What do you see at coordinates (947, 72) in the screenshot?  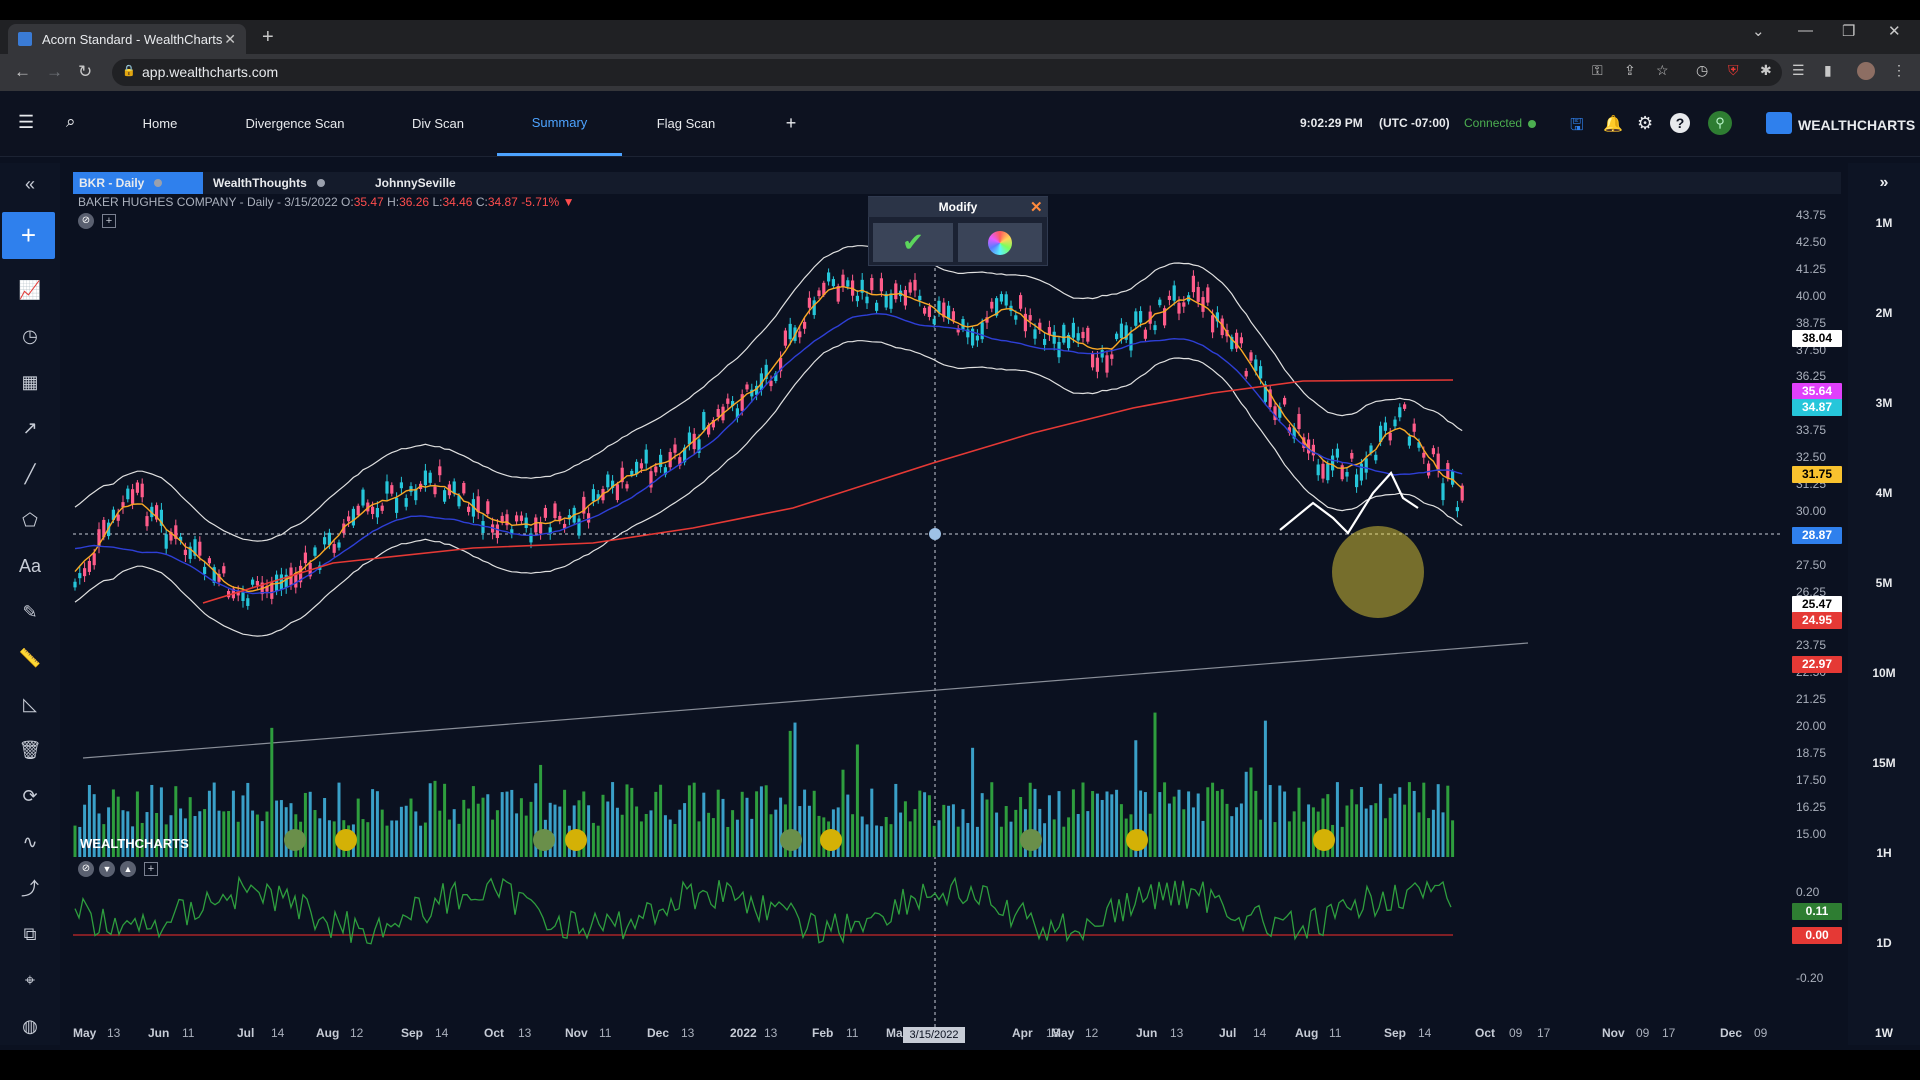 I see `url-input: app.wealthcharts.com` at bounding box center [947, 72].